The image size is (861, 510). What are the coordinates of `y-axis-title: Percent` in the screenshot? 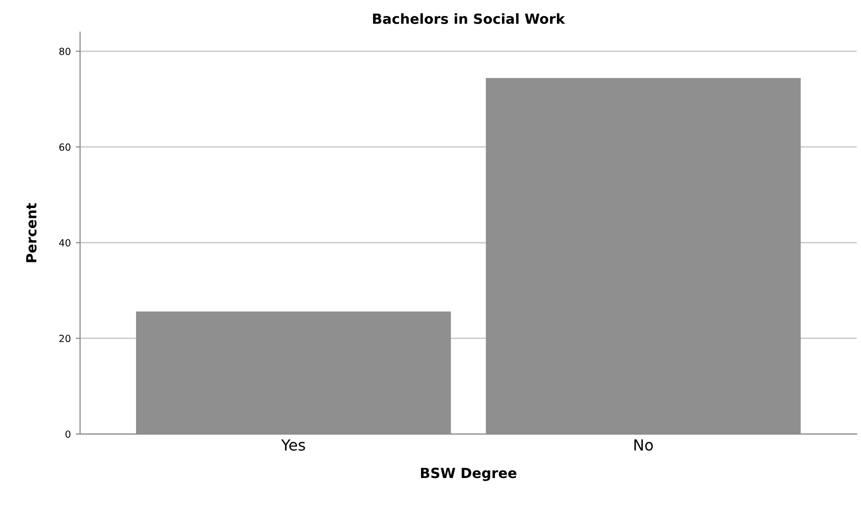 It's located at (31, 232).